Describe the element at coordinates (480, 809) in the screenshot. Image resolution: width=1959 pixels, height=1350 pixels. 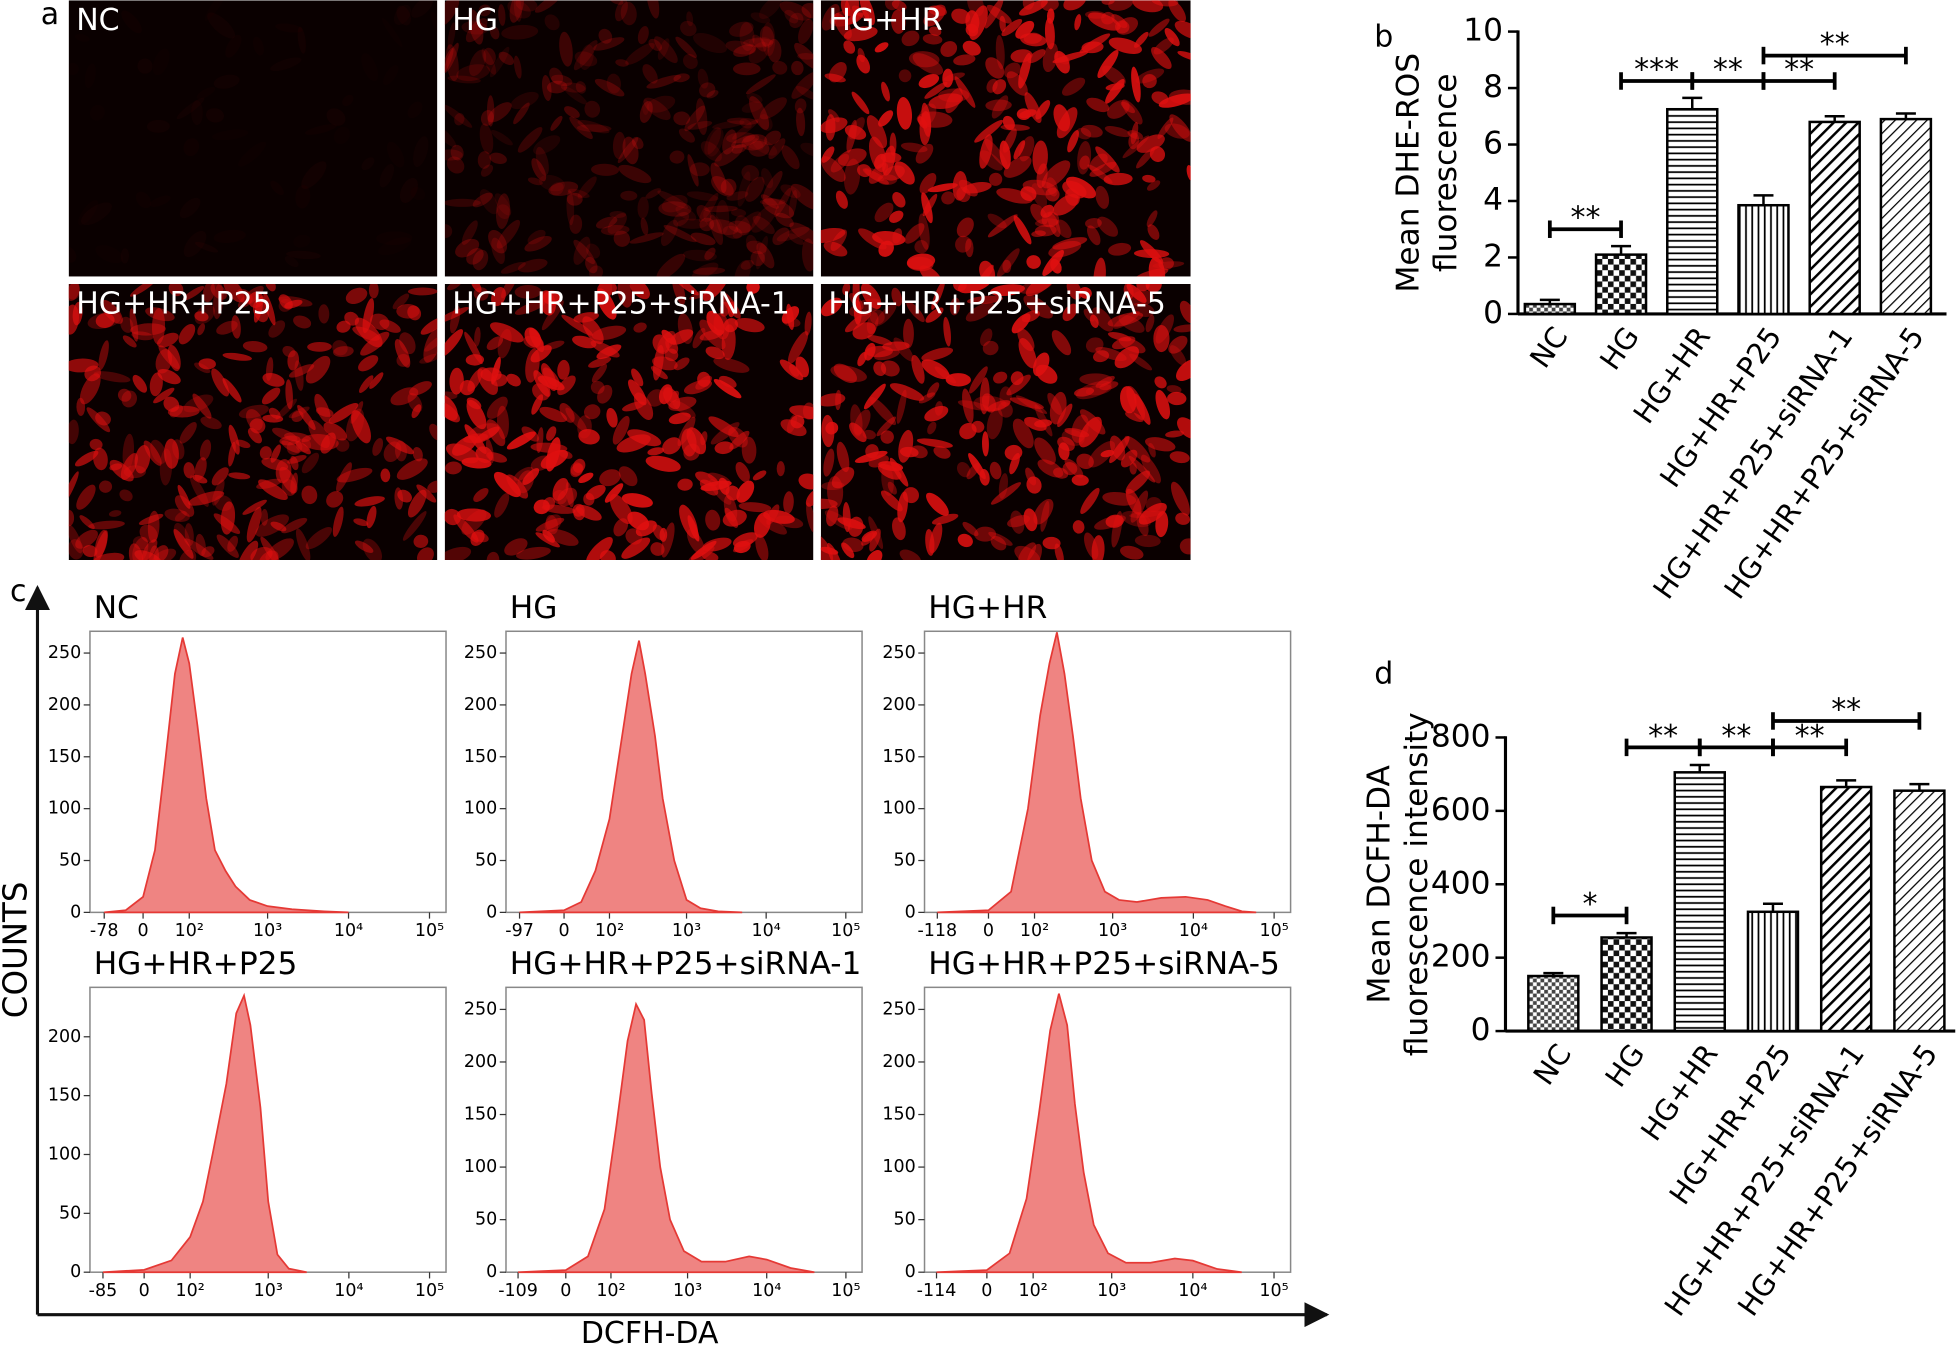
I see `y-tick-label: 100` at that location.